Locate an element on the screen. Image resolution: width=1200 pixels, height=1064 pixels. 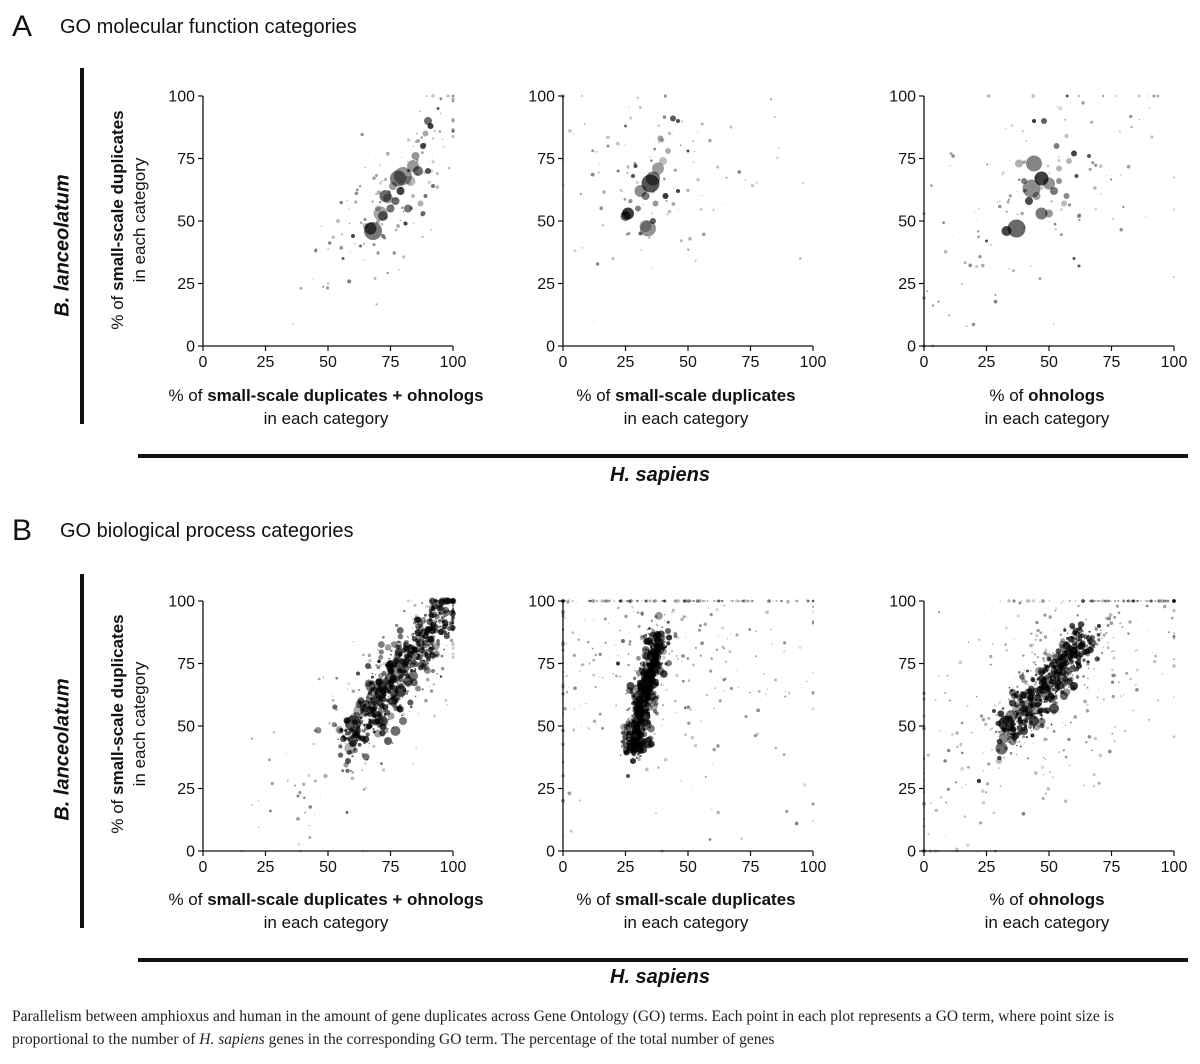
x-tick-label: 25 is located at coordinates (266, 362).